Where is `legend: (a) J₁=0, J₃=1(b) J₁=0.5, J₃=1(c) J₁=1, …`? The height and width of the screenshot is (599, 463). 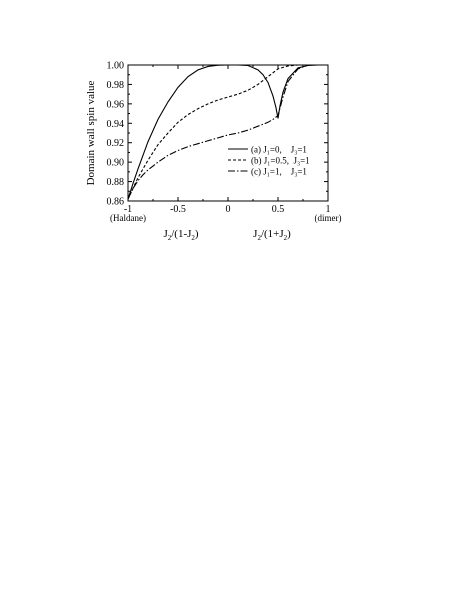 legend: (a) J₁=0, J₃=1(b) J₁=0.5, J₃=1(c) J₁=1, … is located at coordinates (269, 161).